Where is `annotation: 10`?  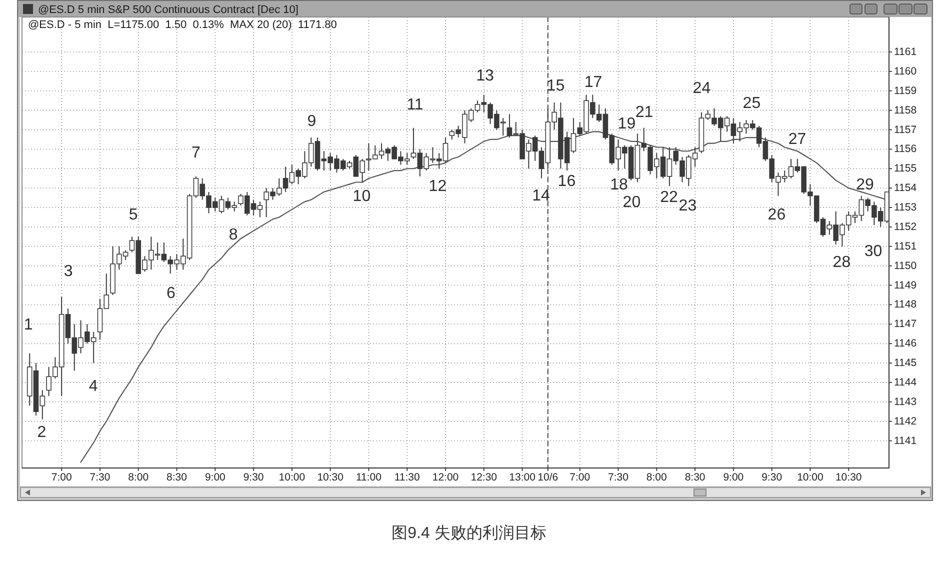 annotation: 10 is located at coordinates (361, 197).